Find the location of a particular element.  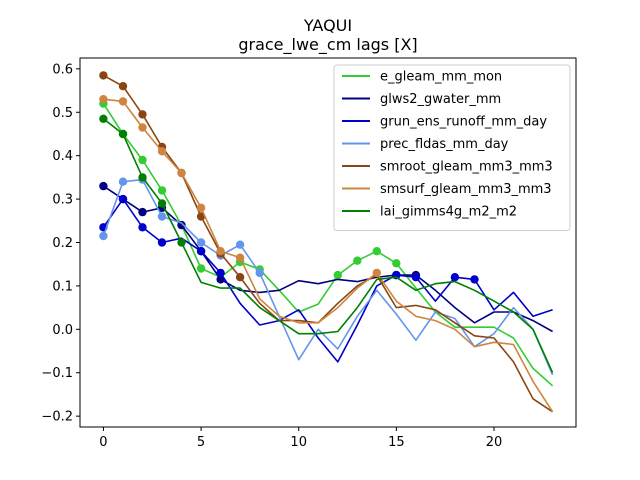

legend-label: e_gleam_mm_mon is located at coordinates (441, 77).